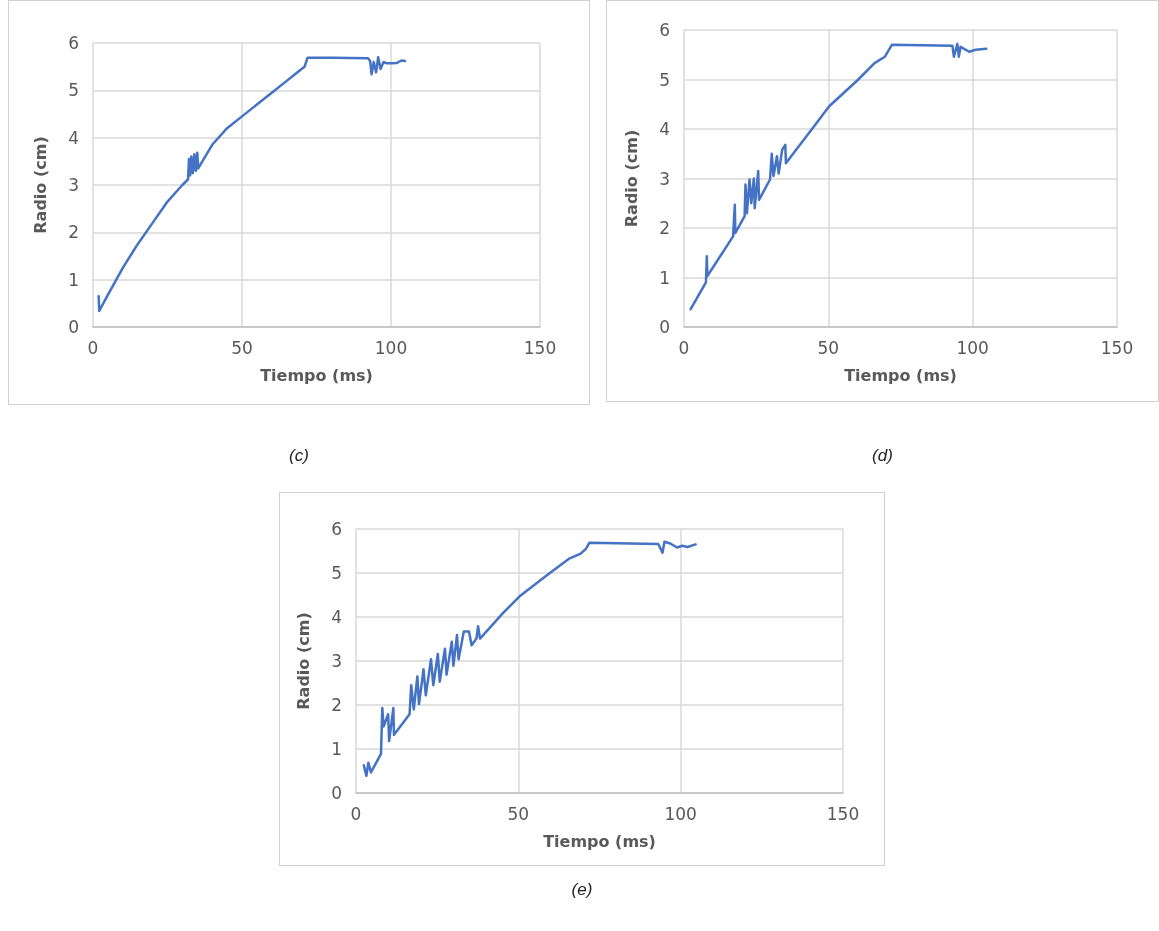 The height and width of the screenshot is (931, 1159). Describe the element at coordinates (299, 455) in the screenshot. I see `text: (c)` at that location.